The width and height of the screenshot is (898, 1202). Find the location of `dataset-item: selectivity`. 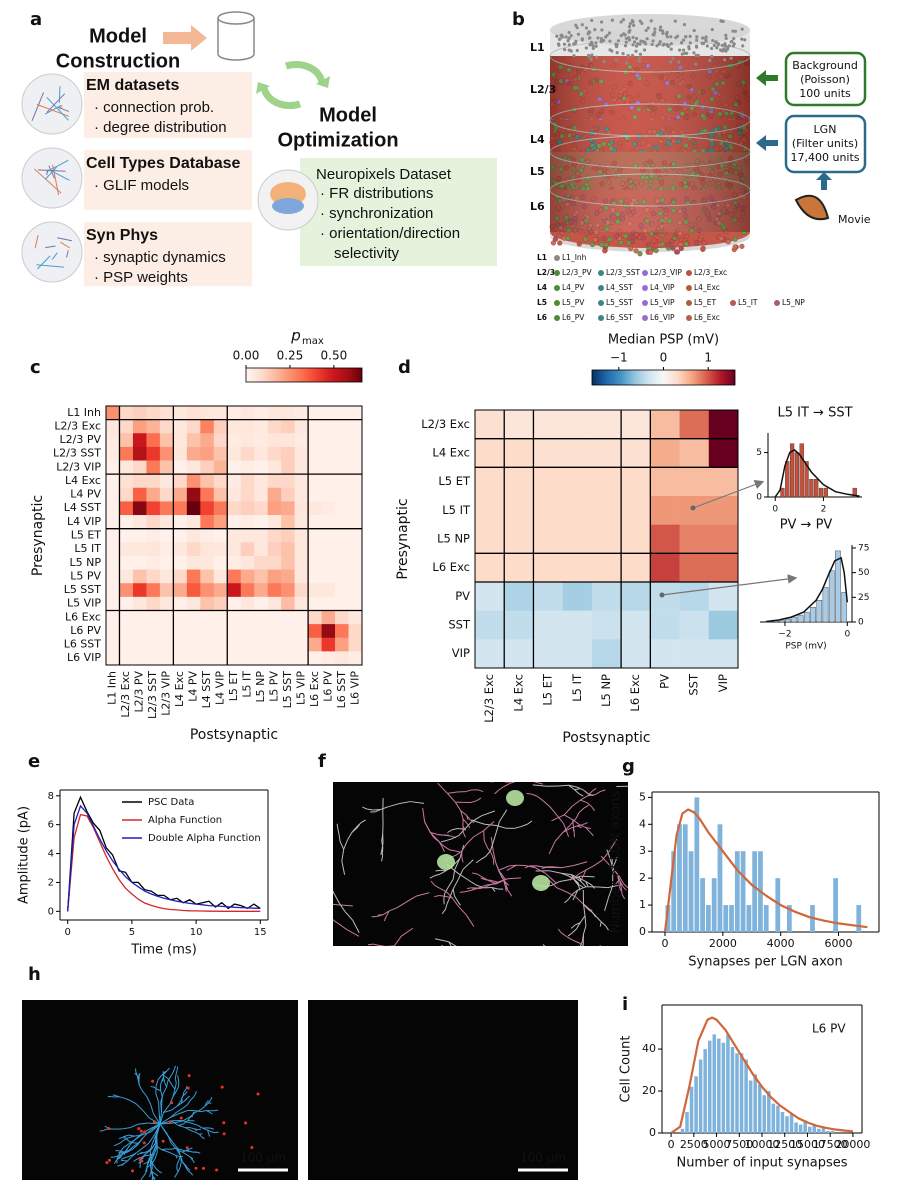

dataset-item: selectivity is located at coordinates (367, 253).